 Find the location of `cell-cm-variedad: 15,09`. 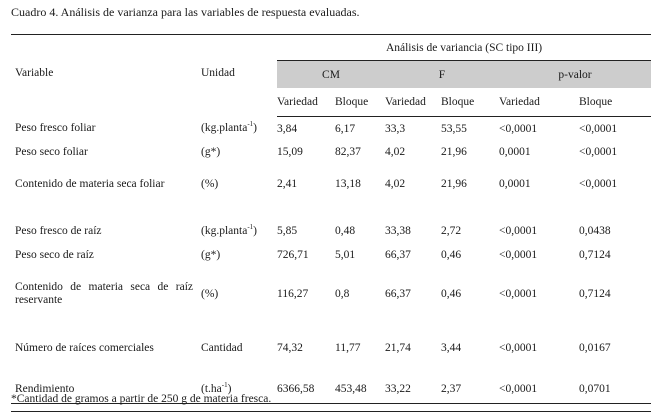

cell-cm-variedad: 15,09 is located at coordinates (290, 152).